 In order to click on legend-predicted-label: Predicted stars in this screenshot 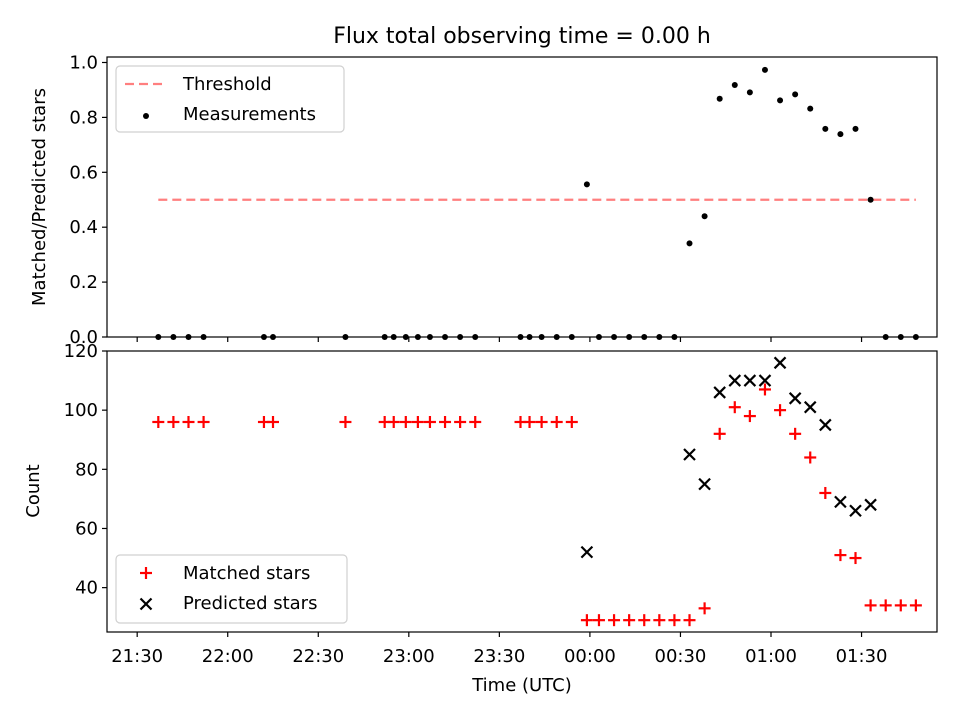, I will do `click(250, 603)`.